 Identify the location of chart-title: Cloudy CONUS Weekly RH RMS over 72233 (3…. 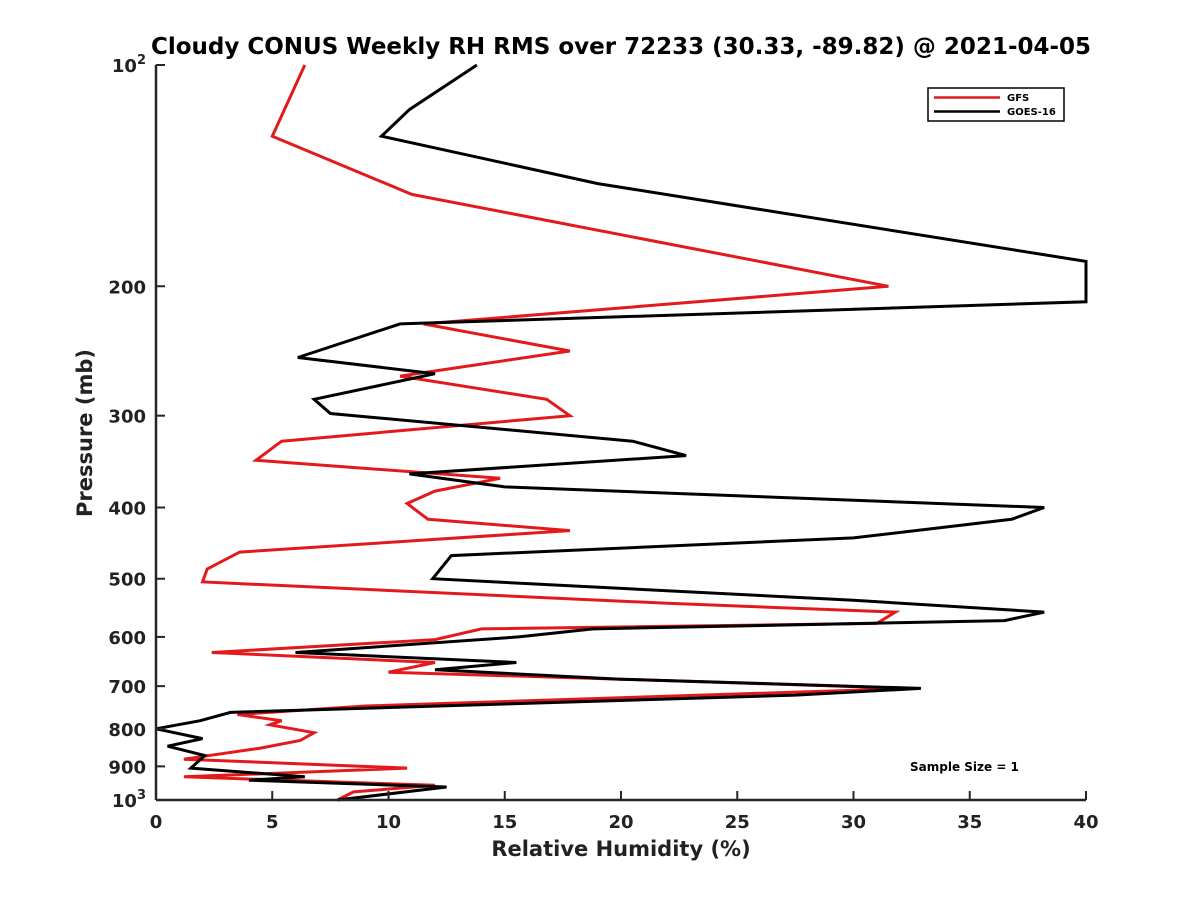
(621, 47).